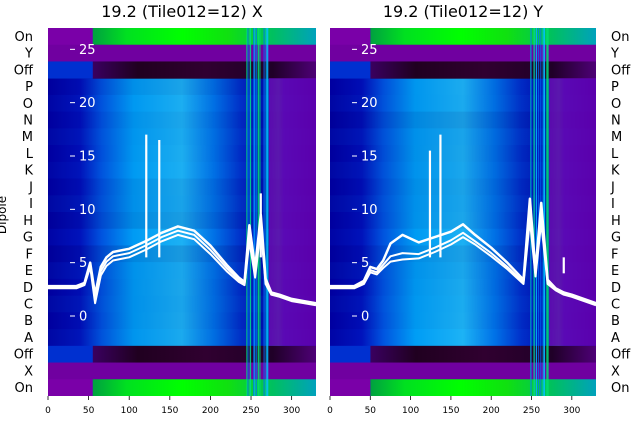 The image size is (640, 444). What do you see at coordinates (616, 221) in the screenshot?
I see `row-label-right: H` at bounding box center [616, 221].